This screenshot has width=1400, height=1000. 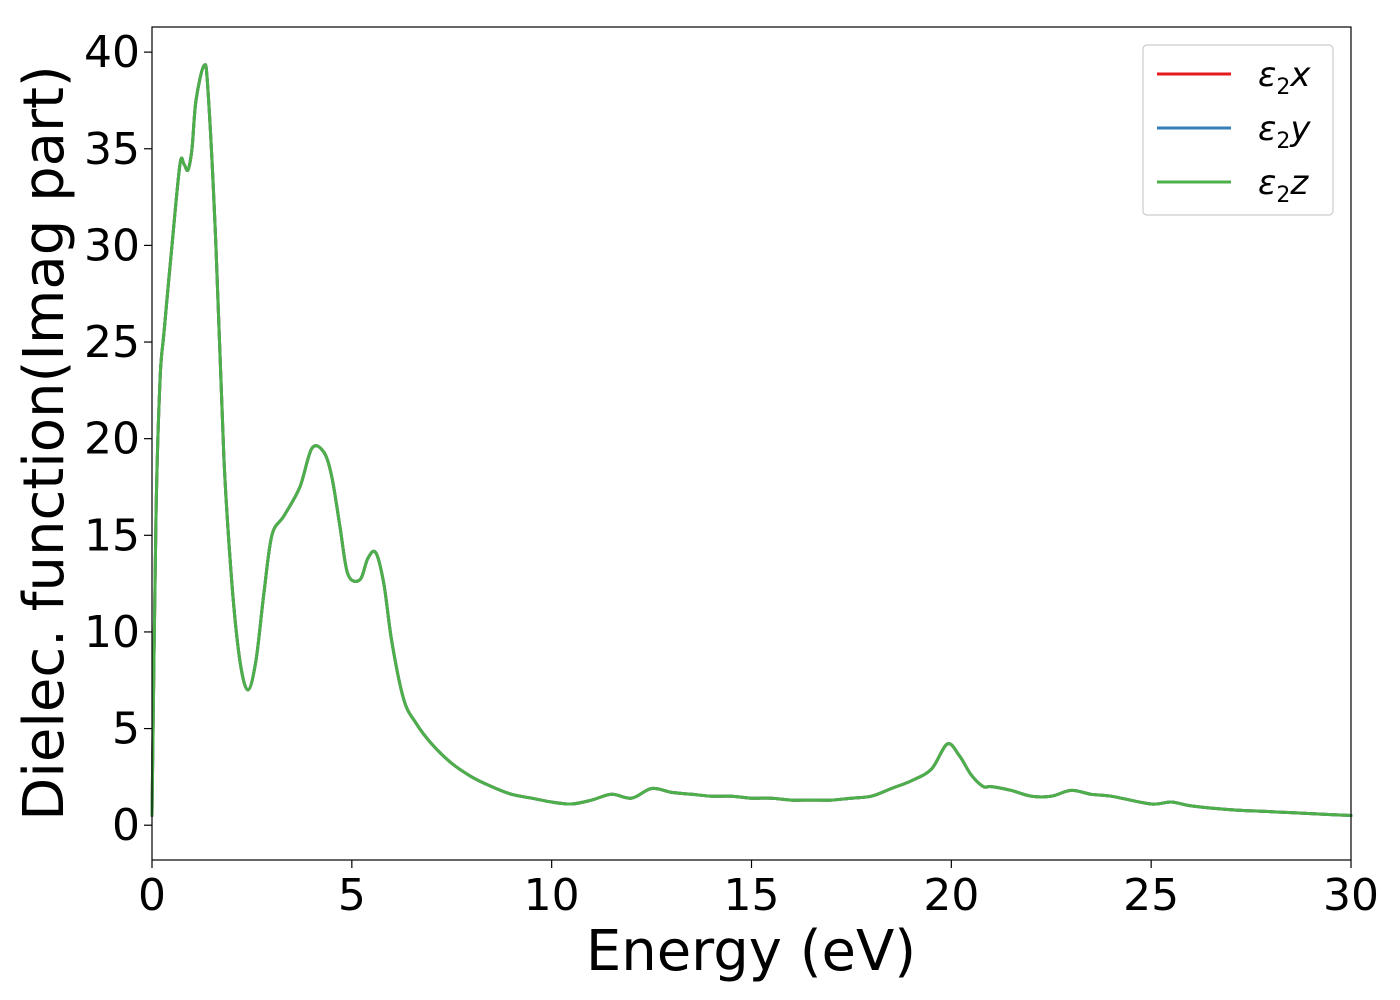 I want to click on y-tick-label: 5, so click(x=126, y=729).